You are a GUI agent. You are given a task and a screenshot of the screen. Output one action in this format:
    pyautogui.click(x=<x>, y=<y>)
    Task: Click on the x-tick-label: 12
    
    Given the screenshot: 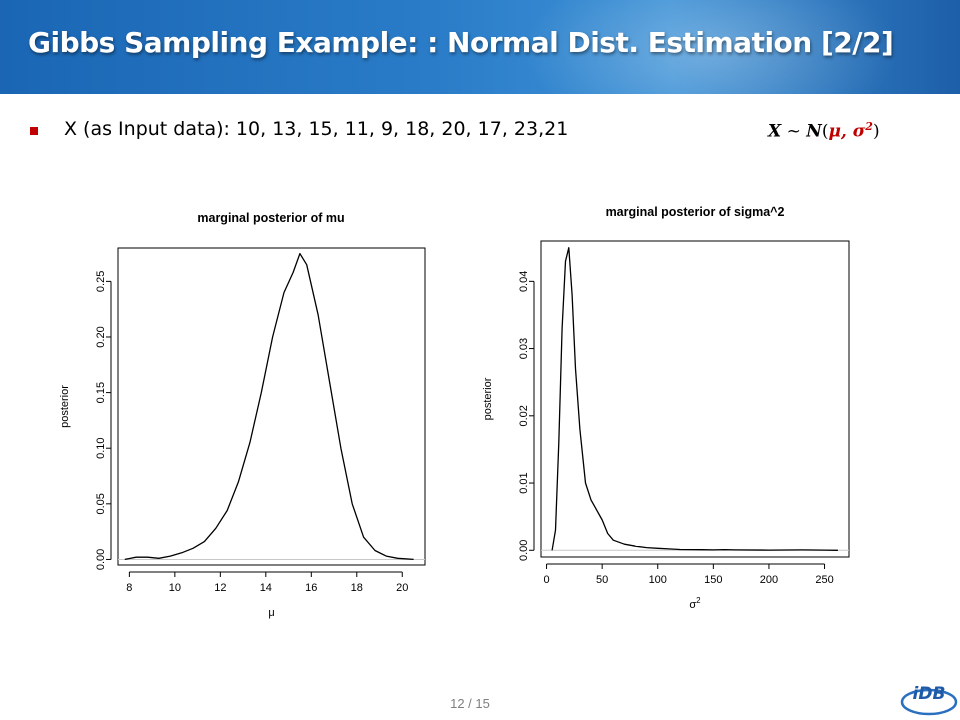 What is the action you would take?
    pyautogui.click(x=220, y=588)
    